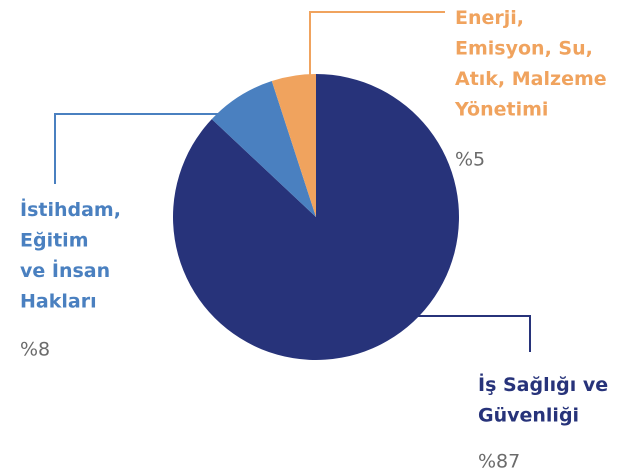  I want to click on category-label: İstihdam, Eğitim ve İnsan Hakları, so click(70, 255).